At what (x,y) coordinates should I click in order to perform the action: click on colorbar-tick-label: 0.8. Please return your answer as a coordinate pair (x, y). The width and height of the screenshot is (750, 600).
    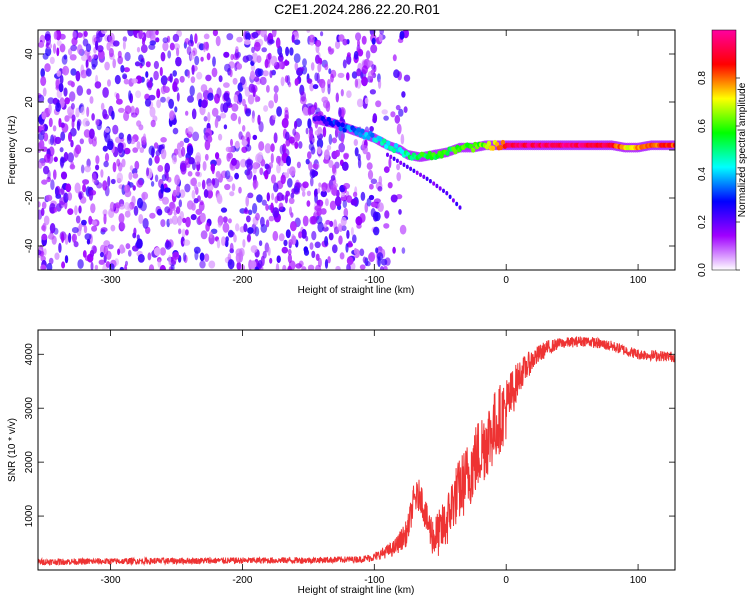
    Looking at the image, I should click on (702, 78).